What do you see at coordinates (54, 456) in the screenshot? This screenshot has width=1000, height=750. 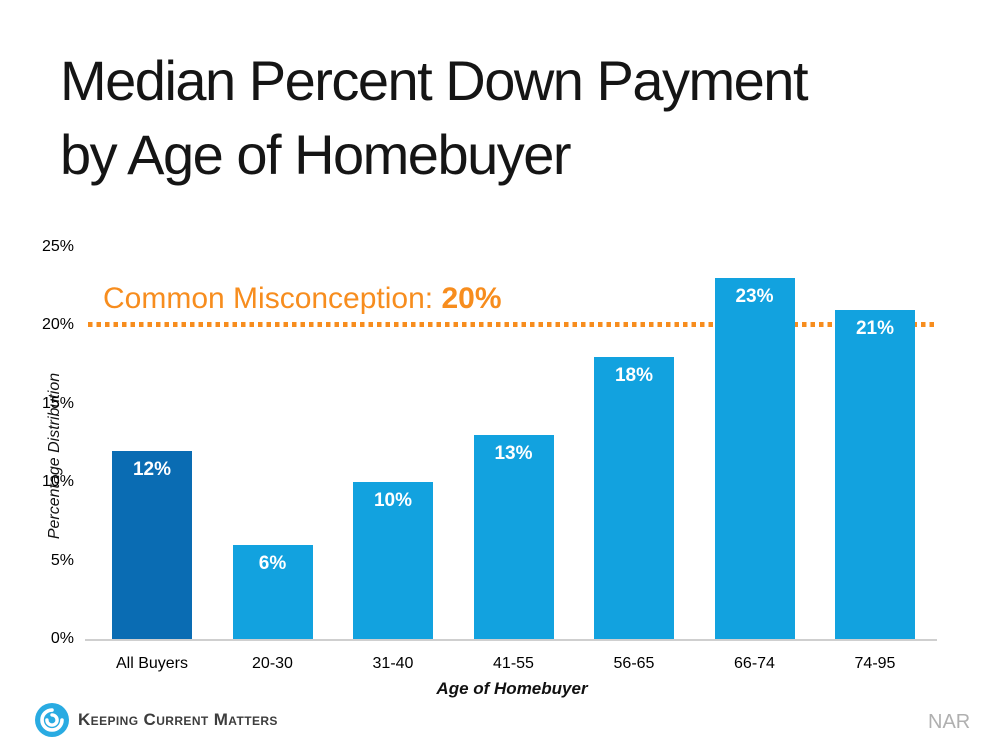 I see `y-axis-title: Percentage Distribution` at bounding box center [54, 456].